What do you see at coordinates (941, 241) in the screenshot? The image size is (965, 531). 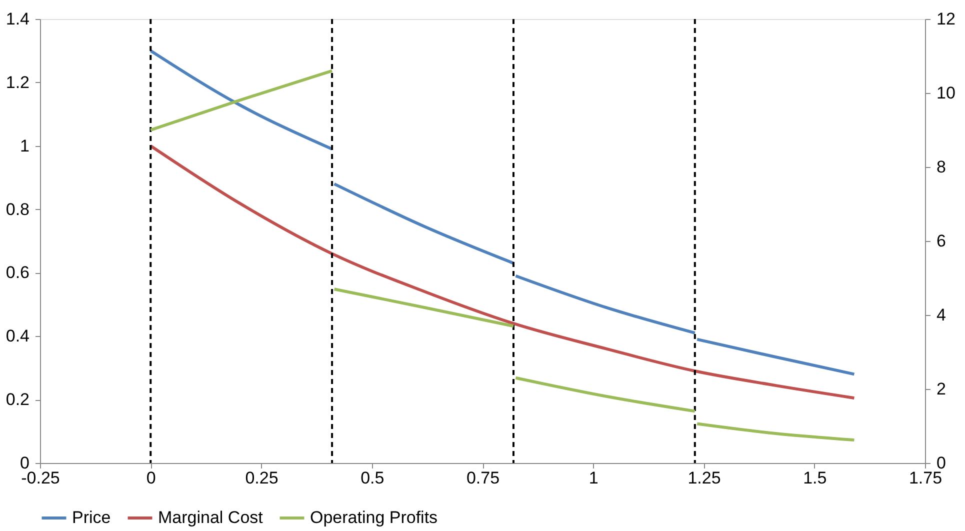 I see `y2-tick-label: 6` at bounding box center [941, 241].